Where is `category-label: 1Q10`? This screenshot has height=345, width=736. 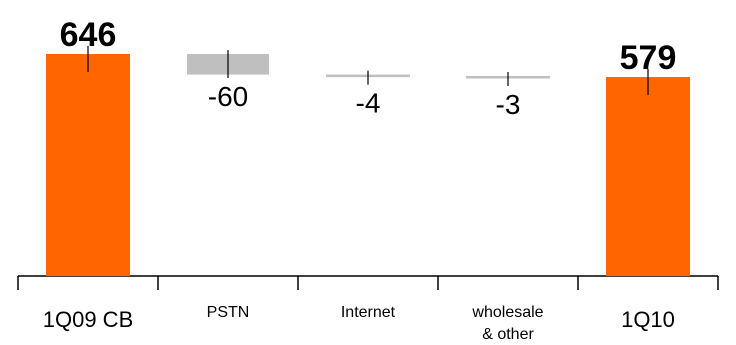
category-label: 1Q10 is located at coordinates (648, 319).